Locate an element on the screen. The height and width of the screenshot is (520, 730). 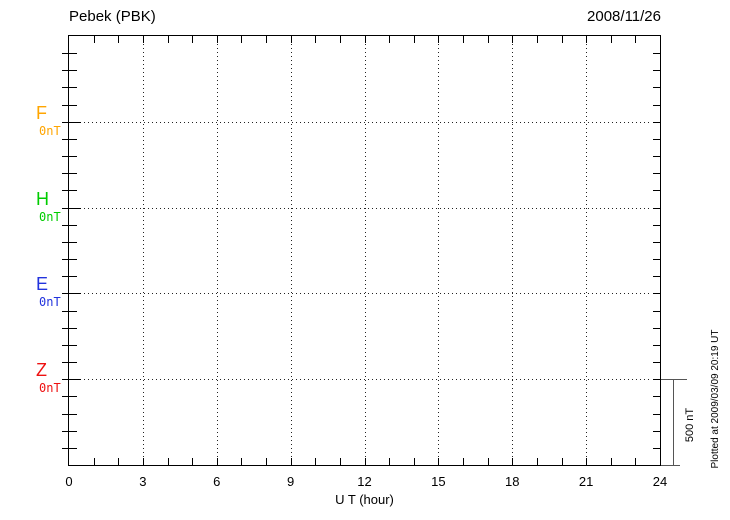
x-axis-label: U T (hour) is located at coordinates (364, 499).